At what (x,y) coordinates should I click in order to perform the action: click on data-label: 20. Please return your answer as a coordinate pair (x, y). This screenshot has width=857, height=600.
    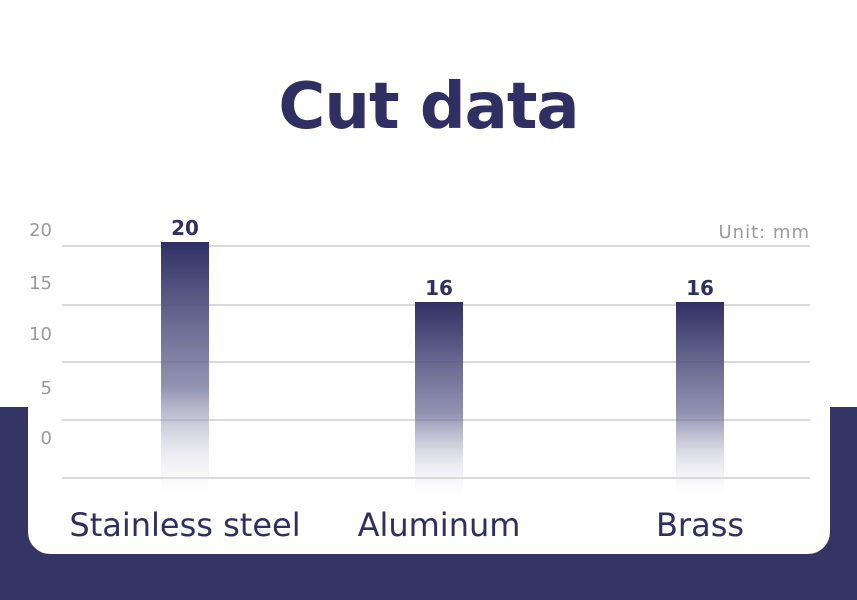
    Looking at the image, I should click on (185, 228).